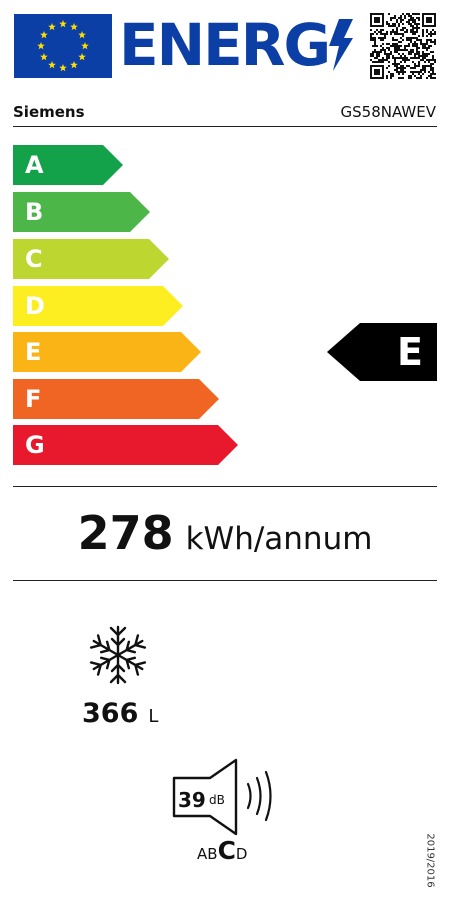 This screenshot has height=900, width=450. What do you see at coordinates (212, 854) in the screenshot?
I see `noise-class: B` at bounding box center [212, 854].